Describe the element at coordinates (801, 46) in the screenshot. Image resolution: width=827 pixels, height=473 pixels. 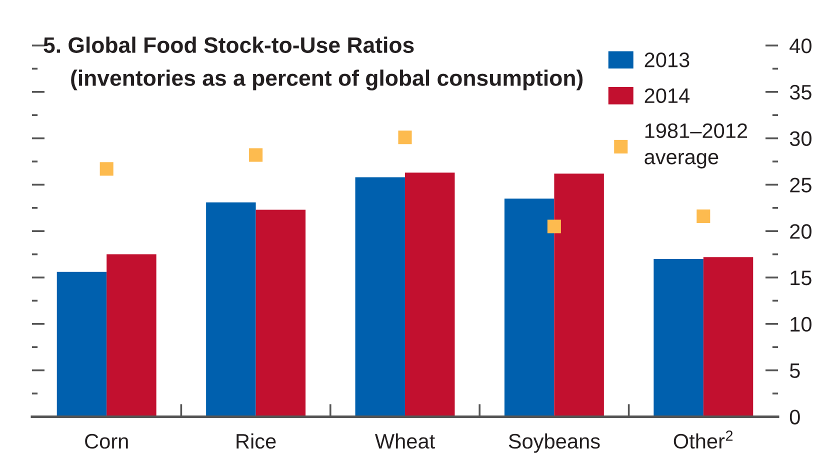
I see `y-tick-label: 40` at that location.